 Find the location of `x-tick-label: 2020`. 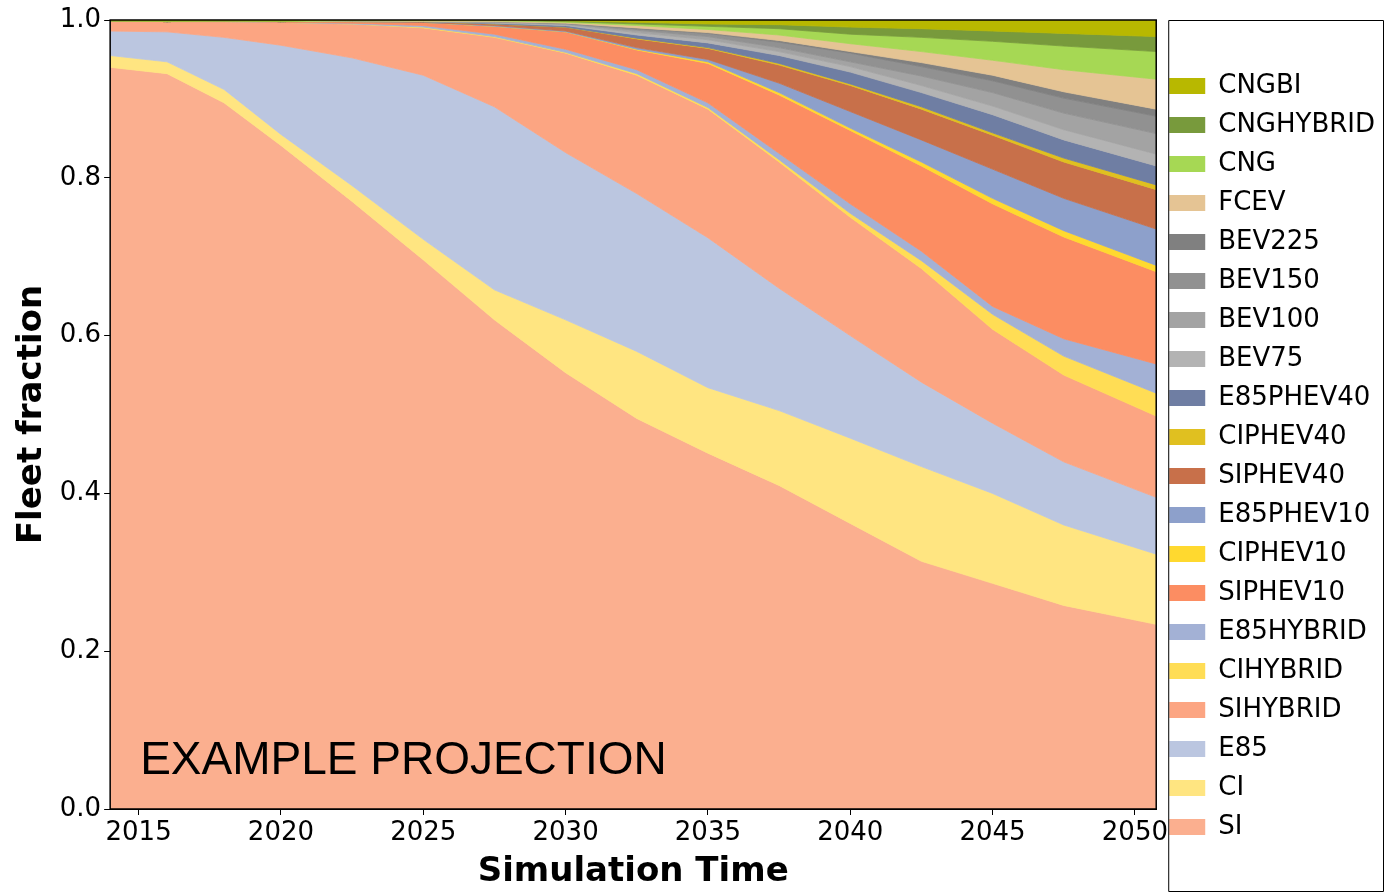

x-tick-label: 2020 is located at coordinates (281, 831).